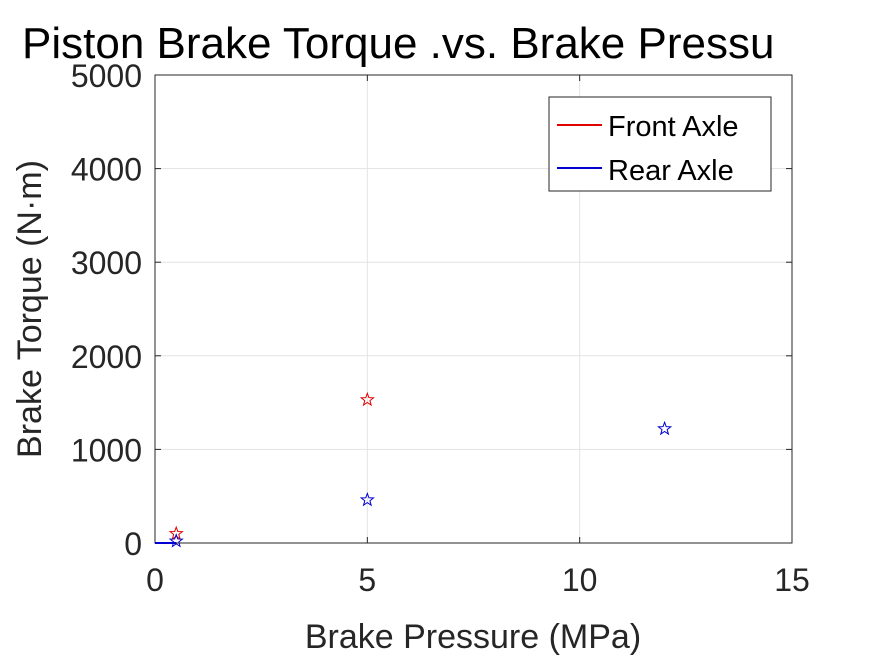 The width and height of the screenshot is (875, 656). What do you see at coordinates (414, 469) in the screenshot?
I see `data-marks` at bounding box center [414, 469].